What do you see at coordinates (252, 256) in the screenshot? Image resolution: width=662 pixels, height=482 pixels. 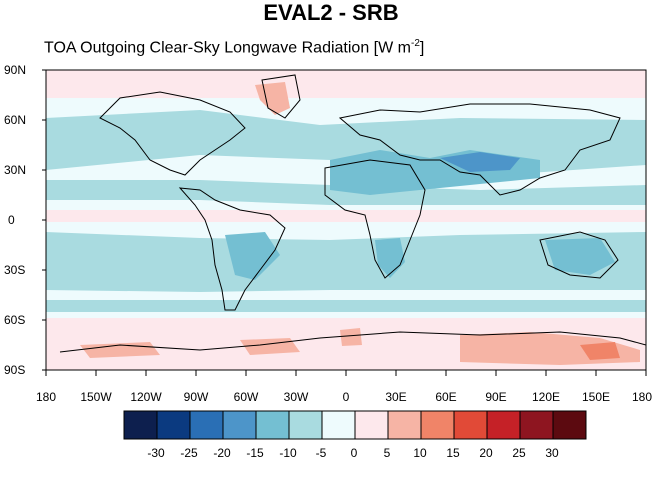 I see `south-america-patch` at bounding box center [252, 256].